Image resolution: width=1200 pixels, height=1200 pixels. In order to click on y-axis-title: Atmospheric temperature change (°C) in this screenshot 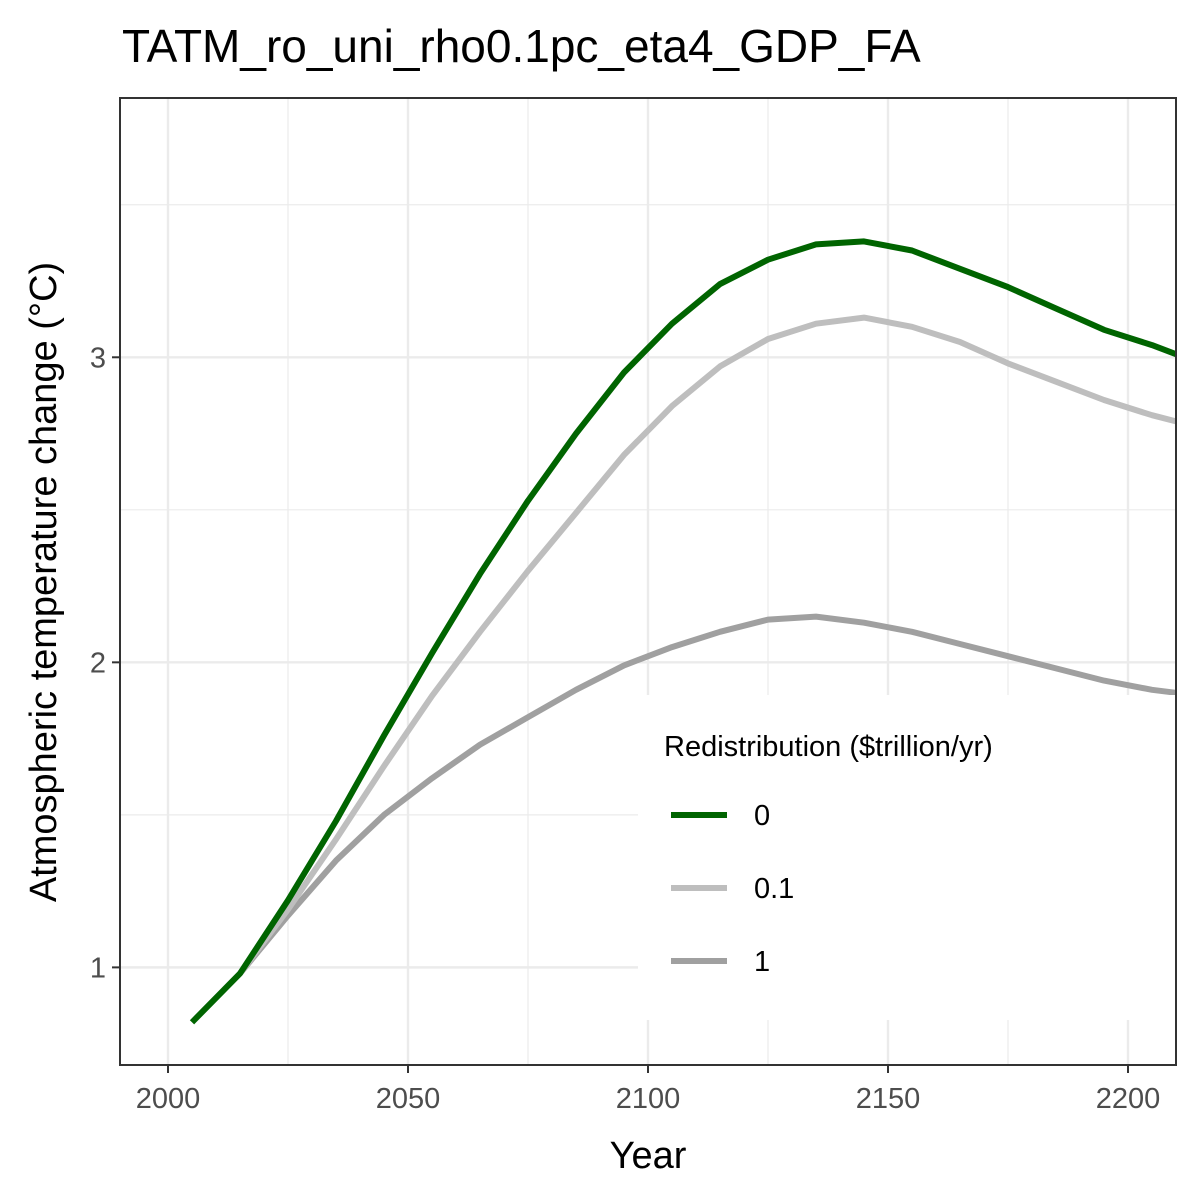, I will do `click(44, 582)`.